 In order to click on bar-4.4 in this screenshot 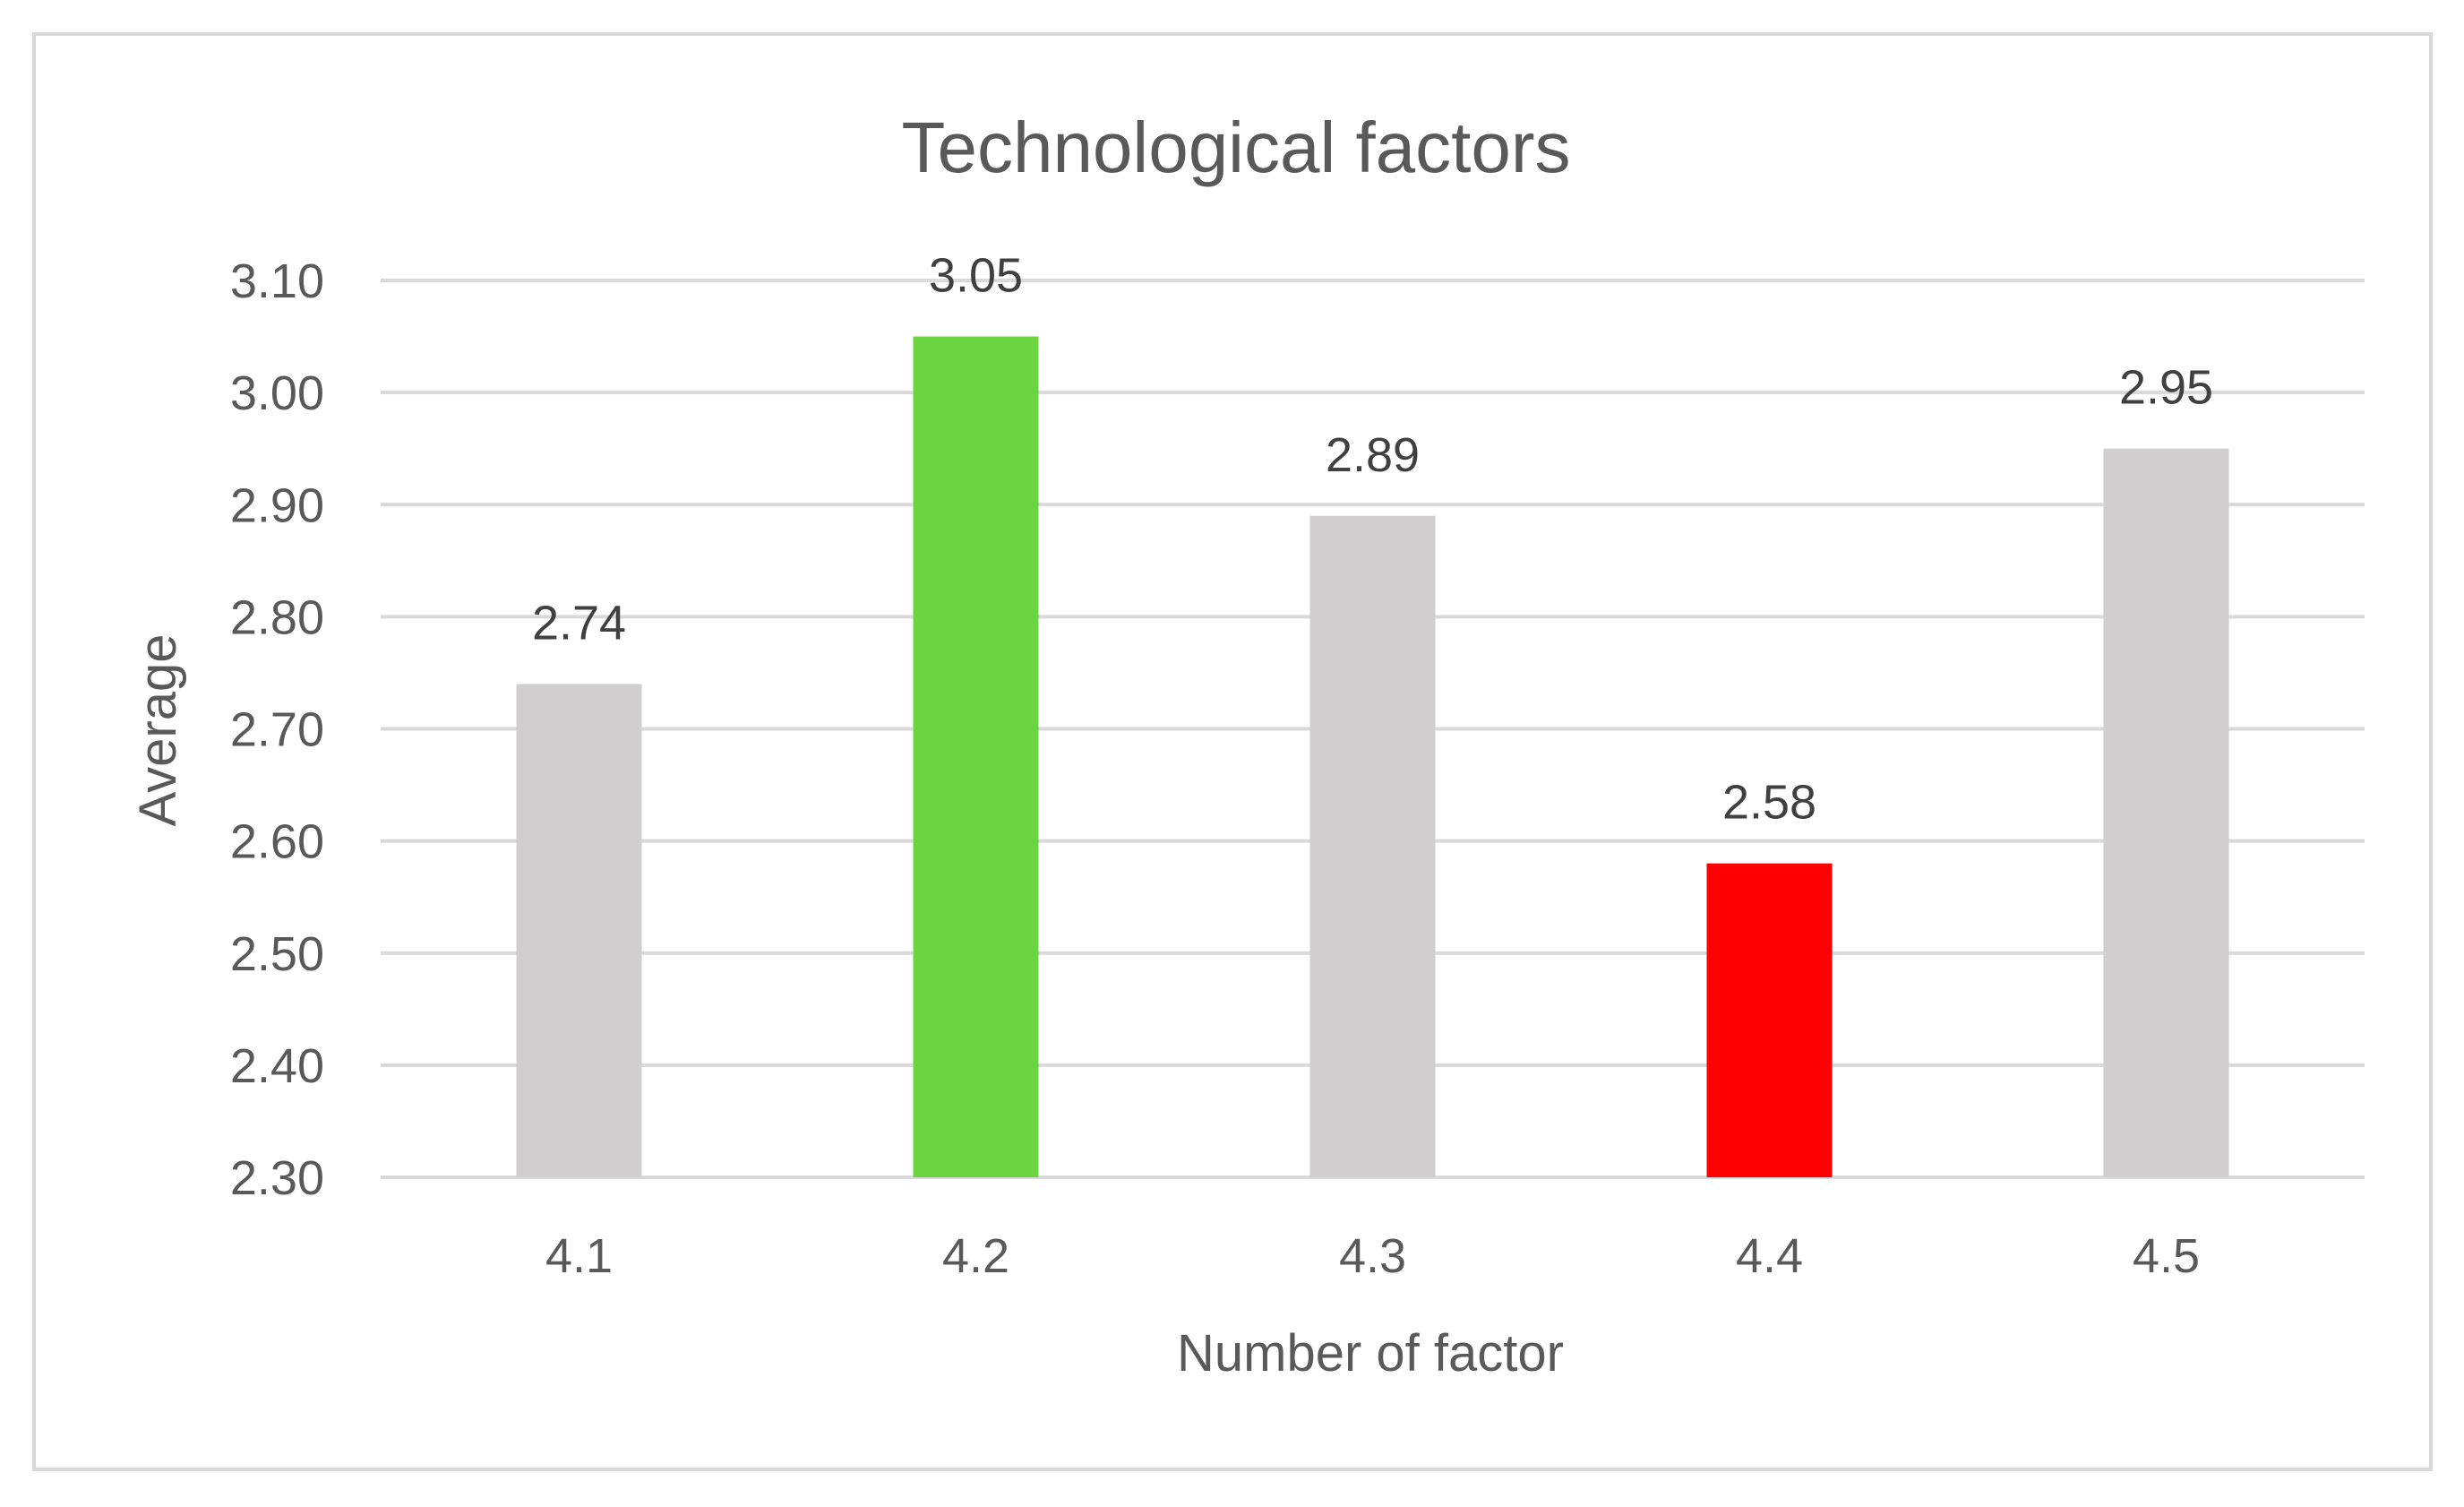, I will do `click(1769, 1020)`.